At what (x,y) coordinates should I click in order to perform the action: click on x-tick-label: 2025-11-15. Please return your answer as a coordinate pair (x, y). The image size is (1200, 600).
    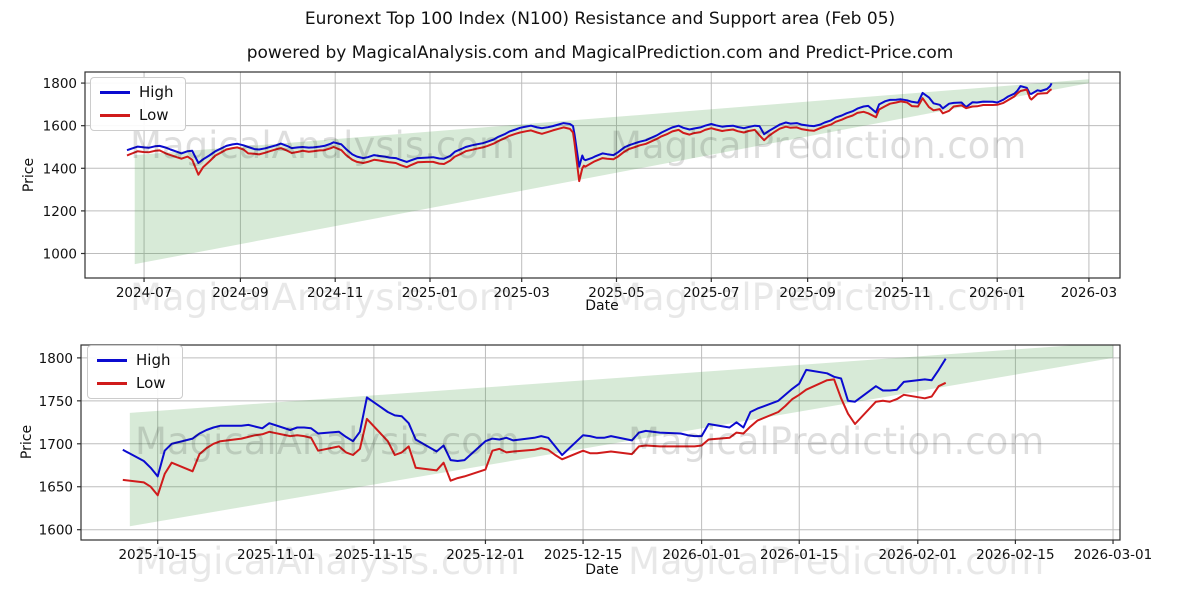
    Looking at the image, I should click on (374, 555).